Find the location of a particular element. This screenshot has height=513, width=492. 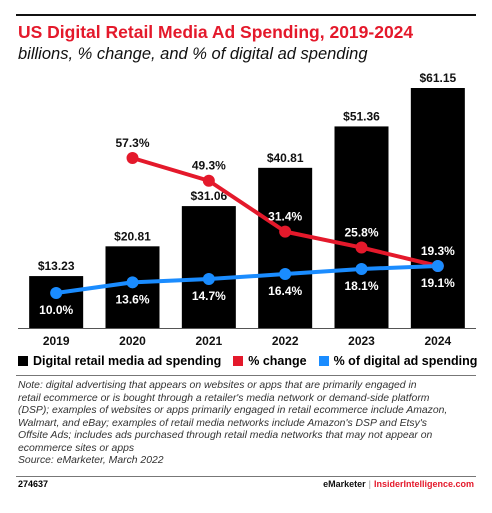

legend-item-change: % change is located at coordinates (270, 361).